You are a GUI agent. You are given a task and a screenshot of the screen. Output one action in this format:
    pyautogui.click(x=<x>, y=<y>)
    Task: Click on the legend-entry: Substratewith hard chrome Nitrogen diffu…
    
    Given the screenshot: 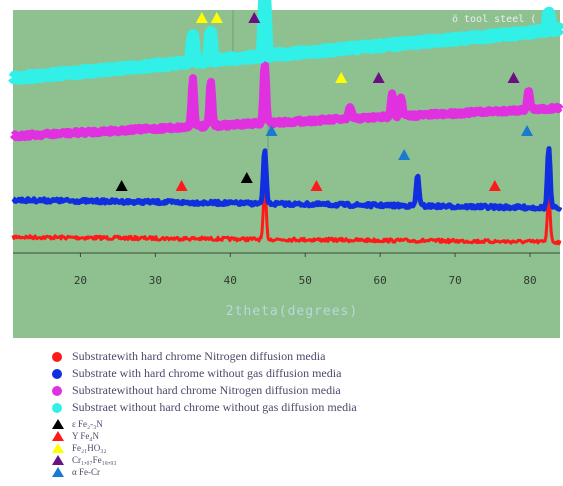 What is the action you would take?
    pyautogui.click(x=292, y=356)
    